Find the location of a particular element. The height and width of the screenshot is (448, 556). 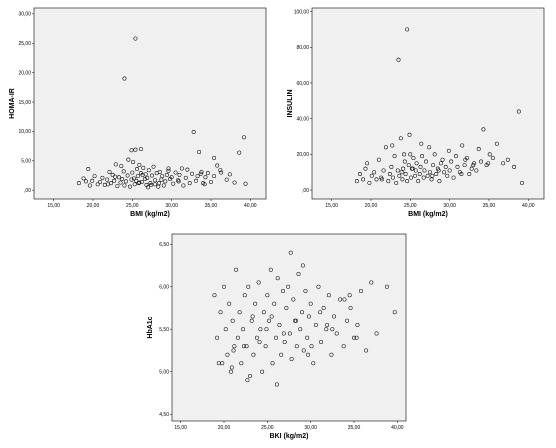

hba1c-y-tick-label: 5,50 is located at coordinates (164, 330).